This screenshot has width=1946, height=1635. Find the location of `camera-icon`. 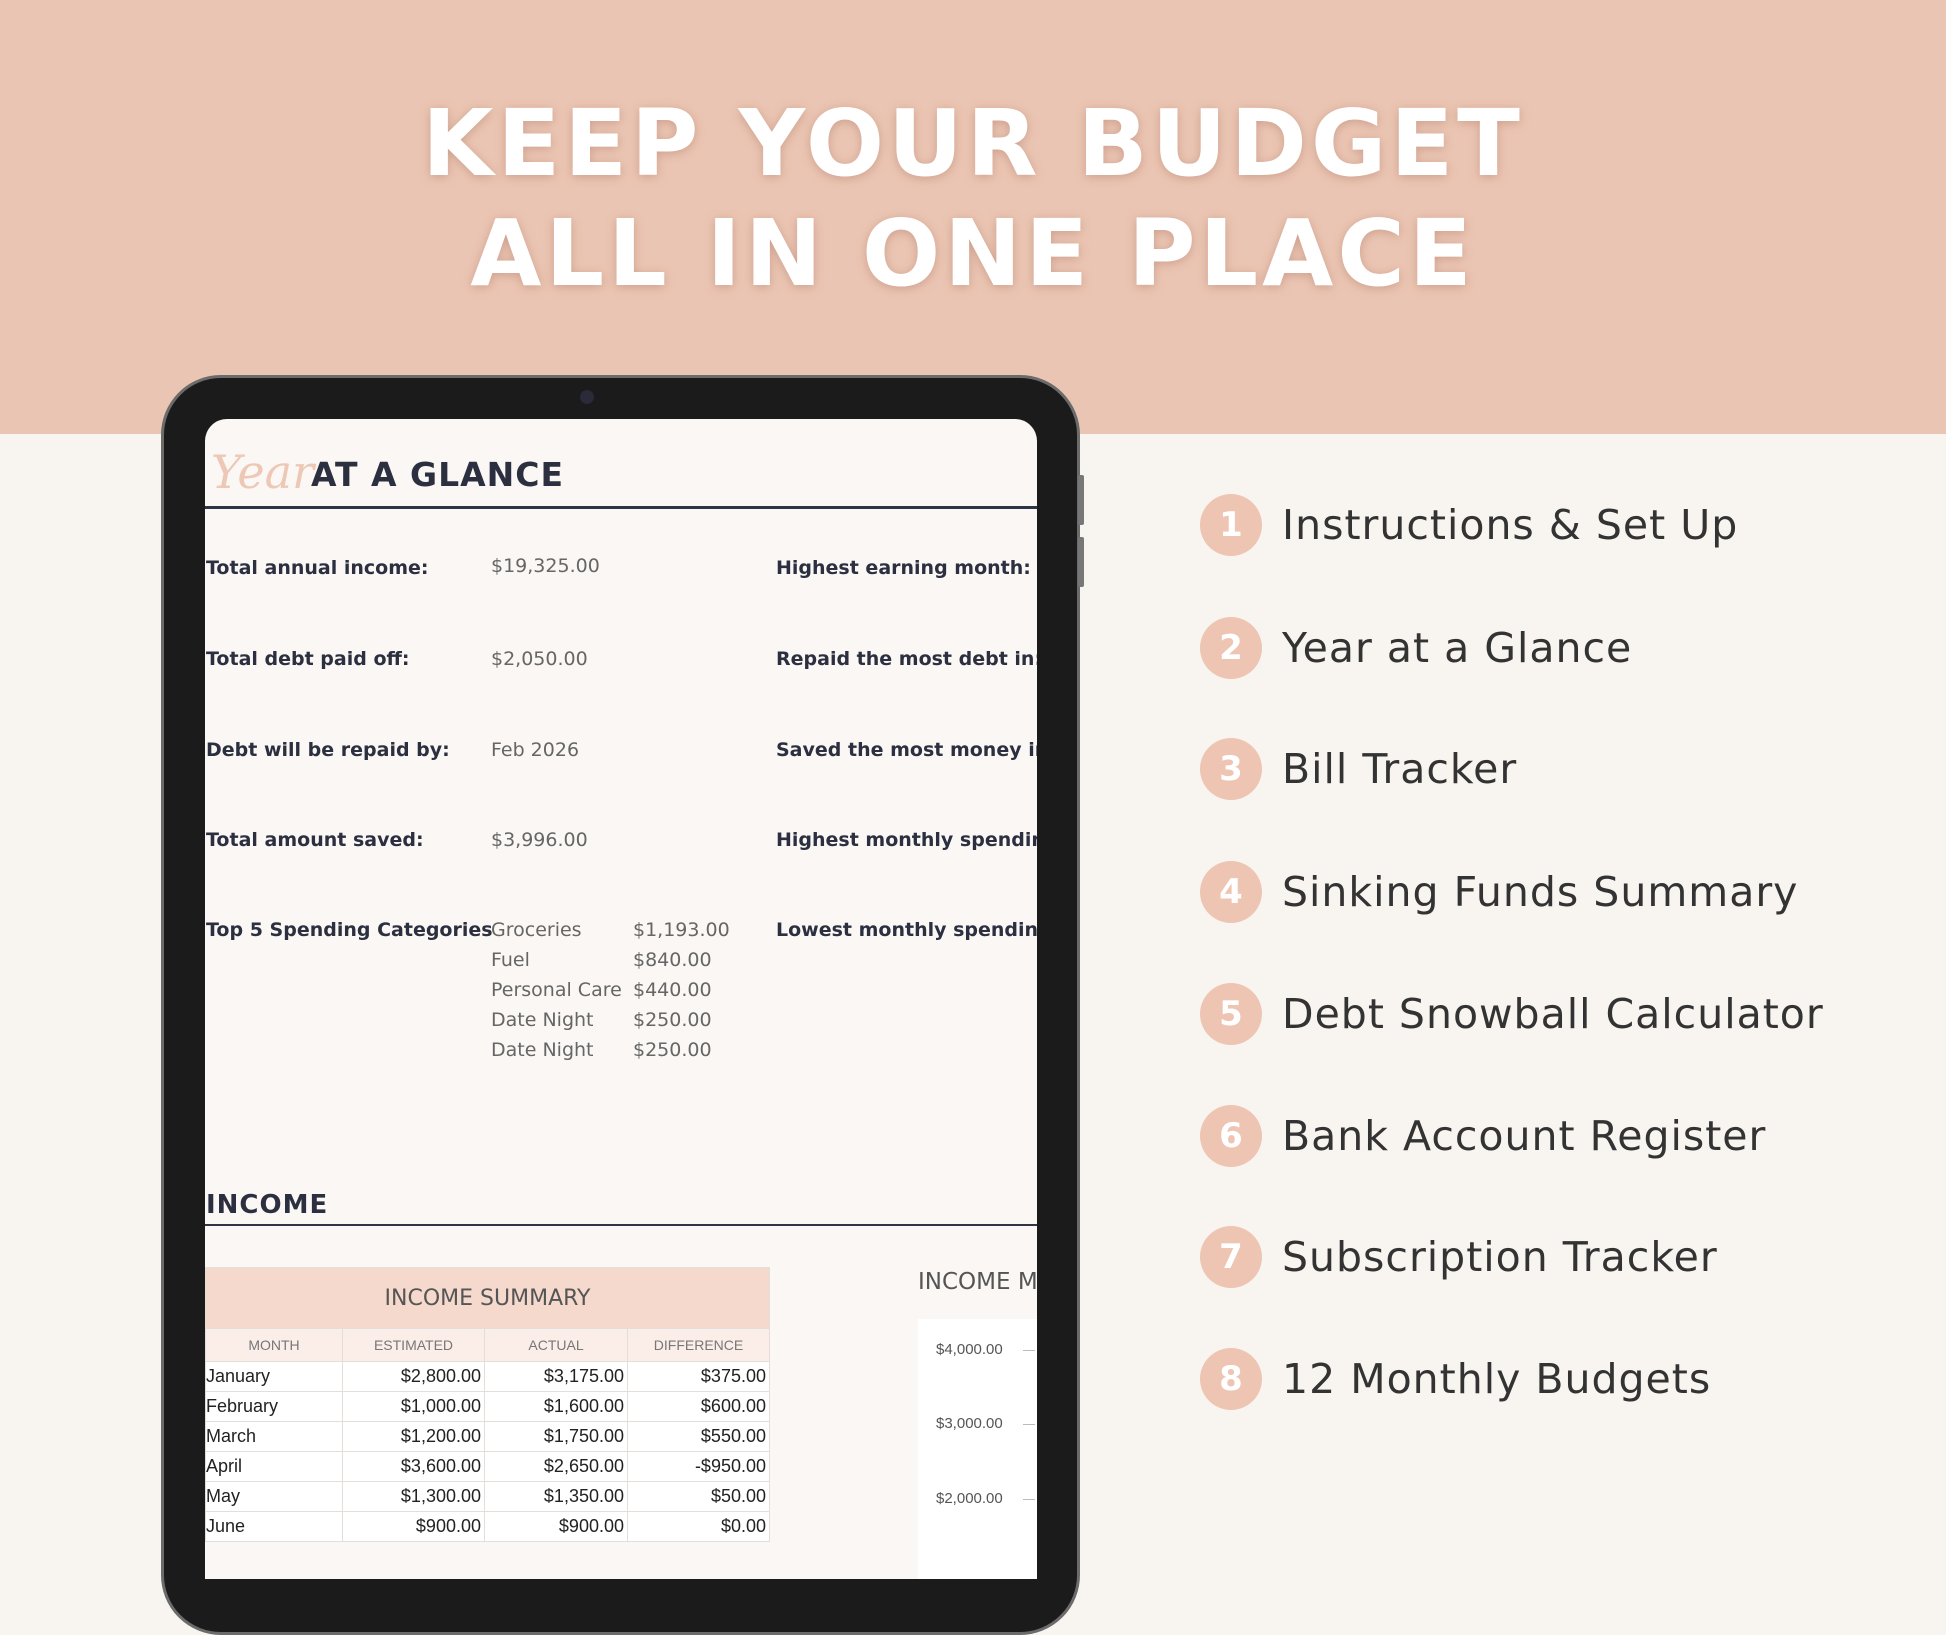

camera-icon is located at coordinates (587, 397).